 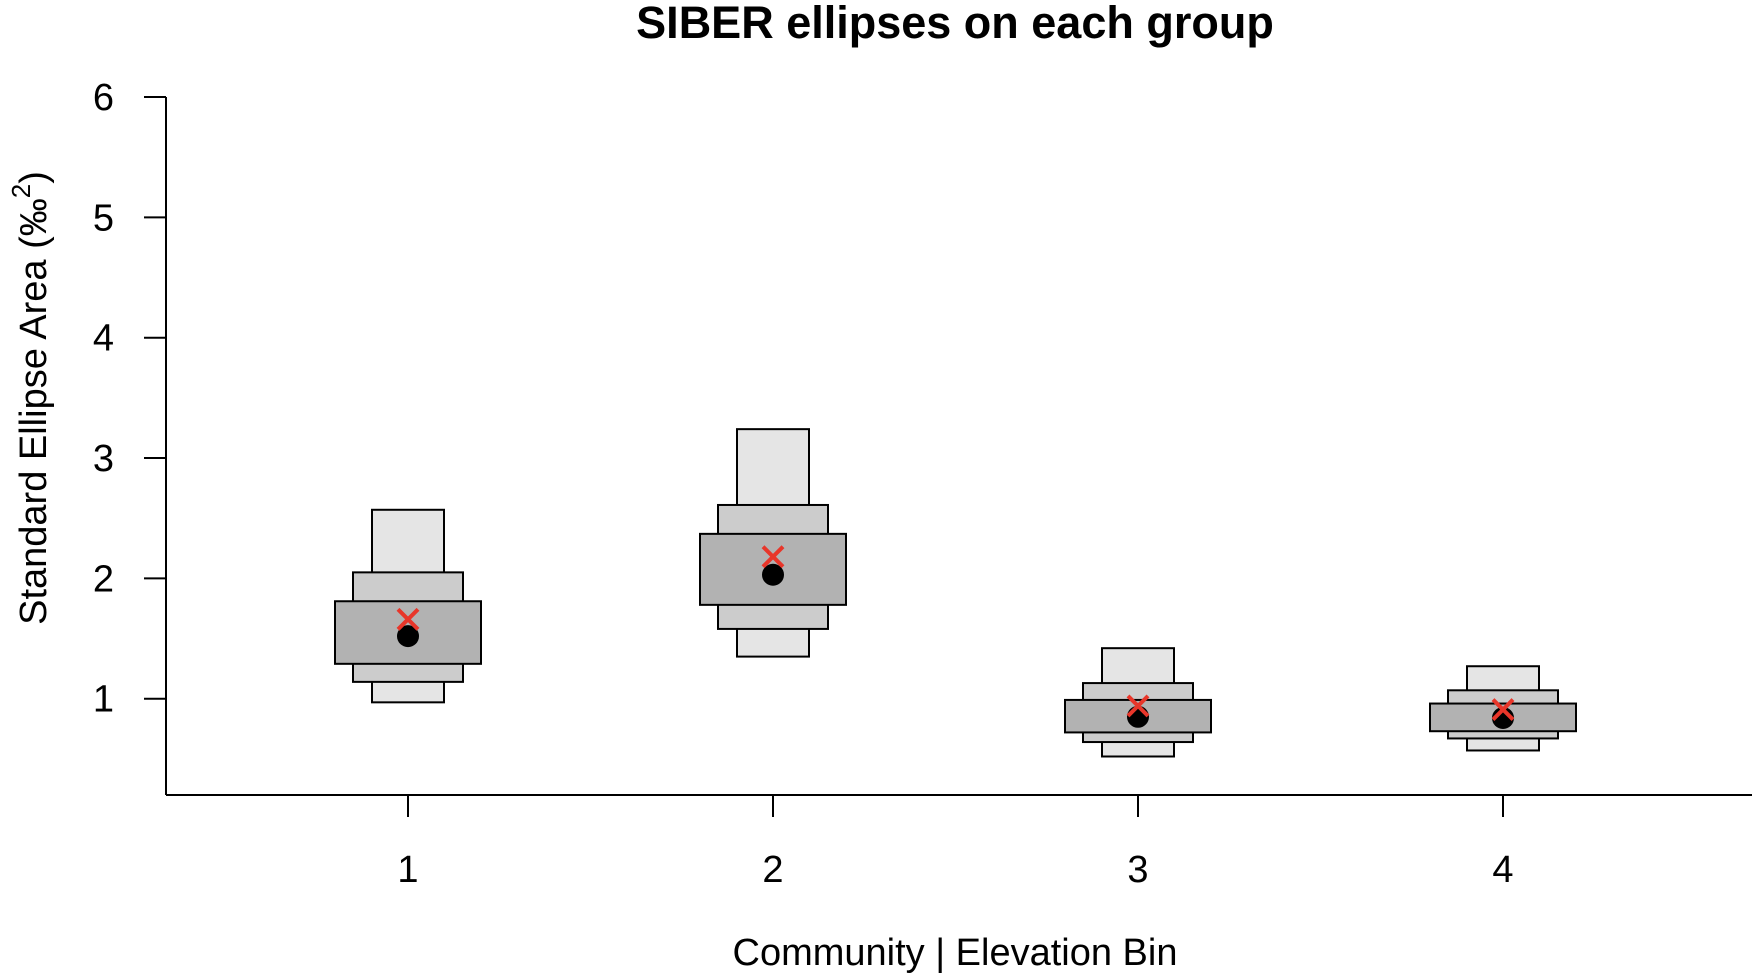 I want to click on x-tick-label: 2, so click(x=772, y=870).